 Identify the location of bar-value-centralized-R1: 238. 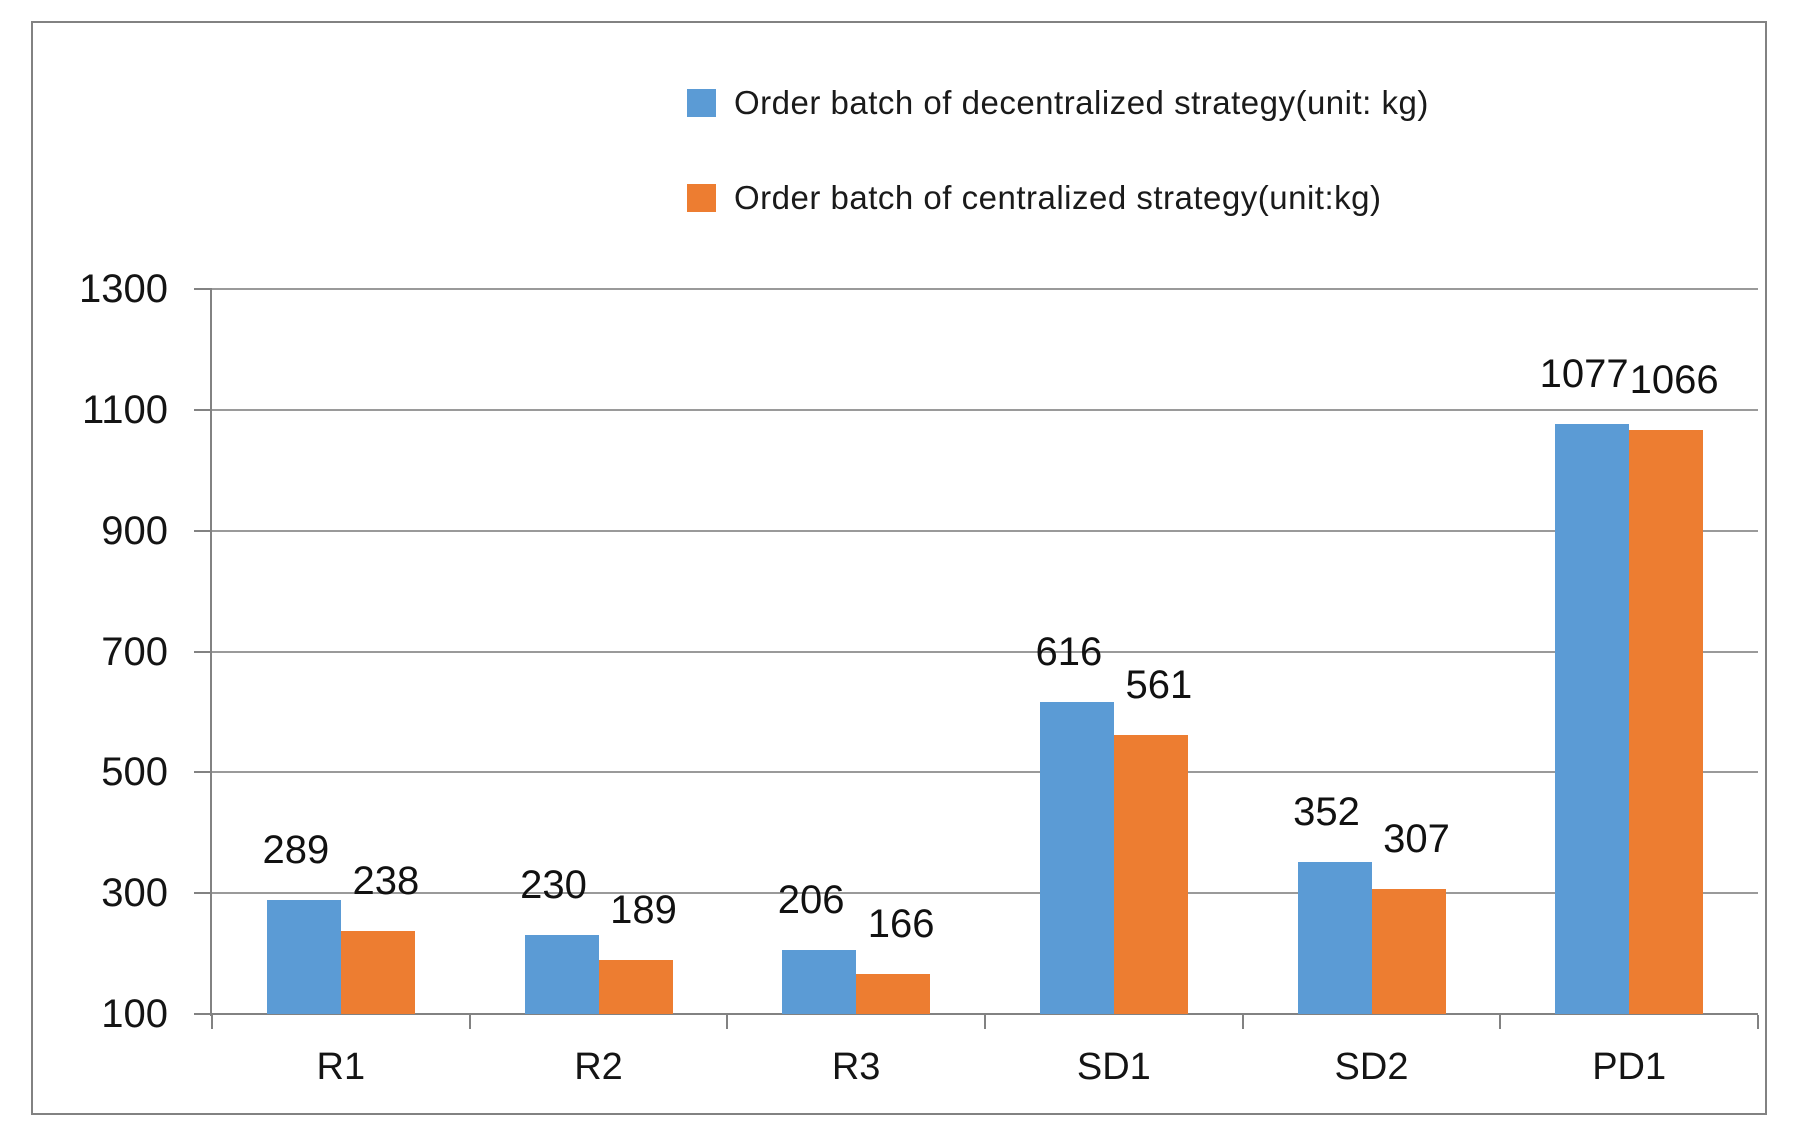
(386, 880).